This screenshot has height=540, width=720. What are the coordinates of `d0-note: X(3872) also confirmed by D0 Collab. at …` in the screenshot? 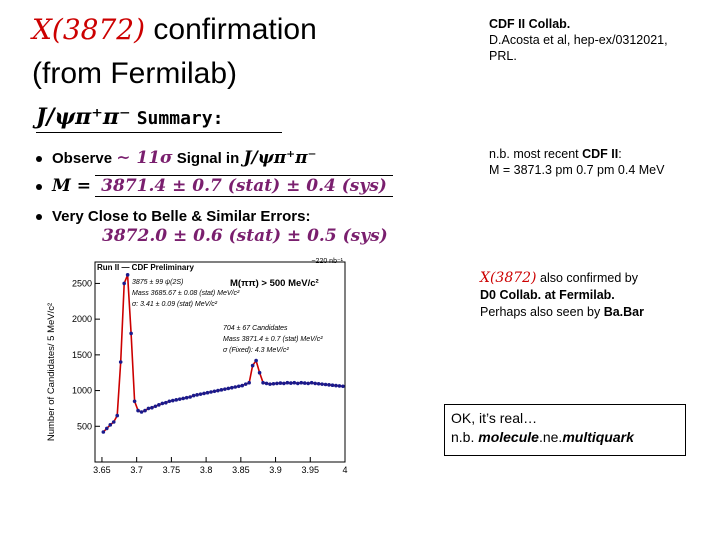 It's located at (562, 295).